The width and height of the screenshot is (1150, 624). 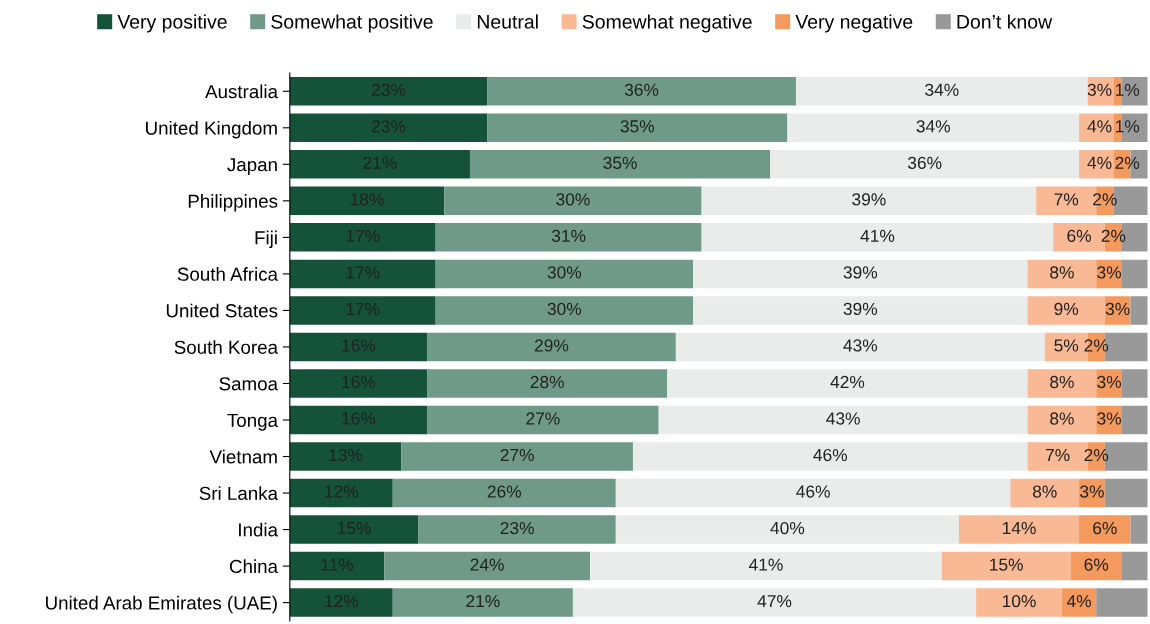 What do you see at coordinates (1066, 199) in the screenshot?
I see `data-label: 7%` at bounding box center [1066, 199].